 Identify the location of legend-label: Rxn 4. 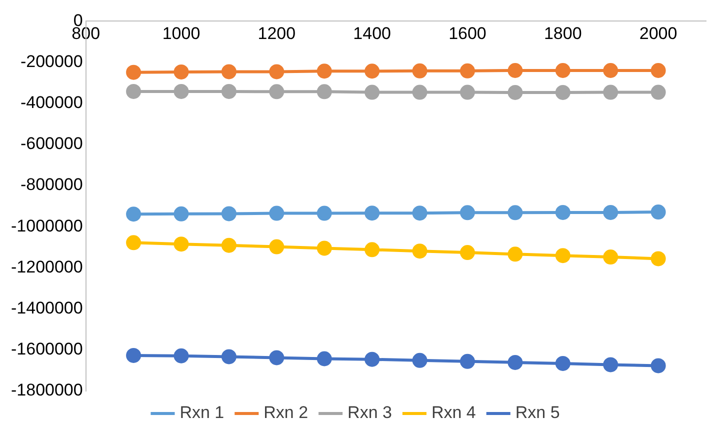
(453, 412).